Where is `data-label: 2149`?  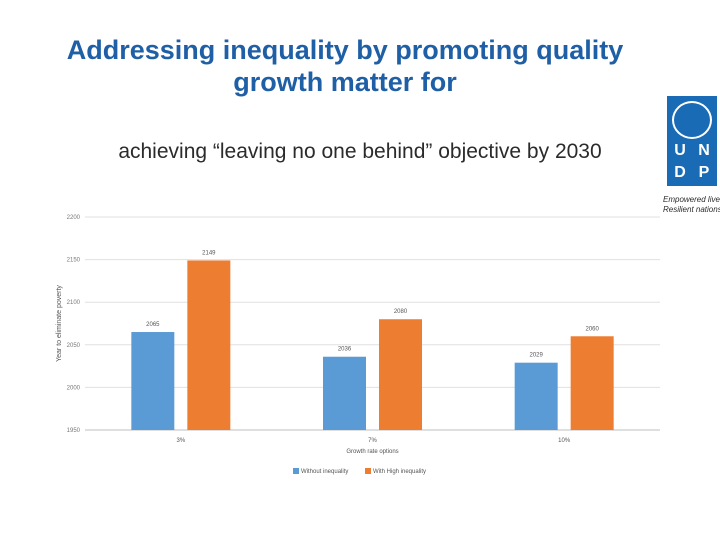 data-label: 2149 is located at coordinates (209, 253).